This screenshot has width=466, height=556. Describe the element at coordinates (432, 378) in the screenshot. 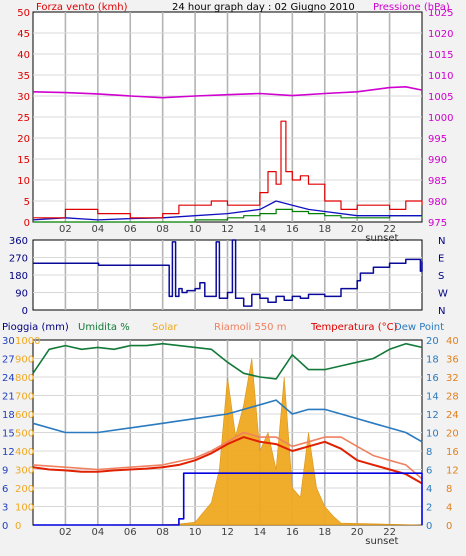

I see `dew-y-tick-label: 16` at that location.